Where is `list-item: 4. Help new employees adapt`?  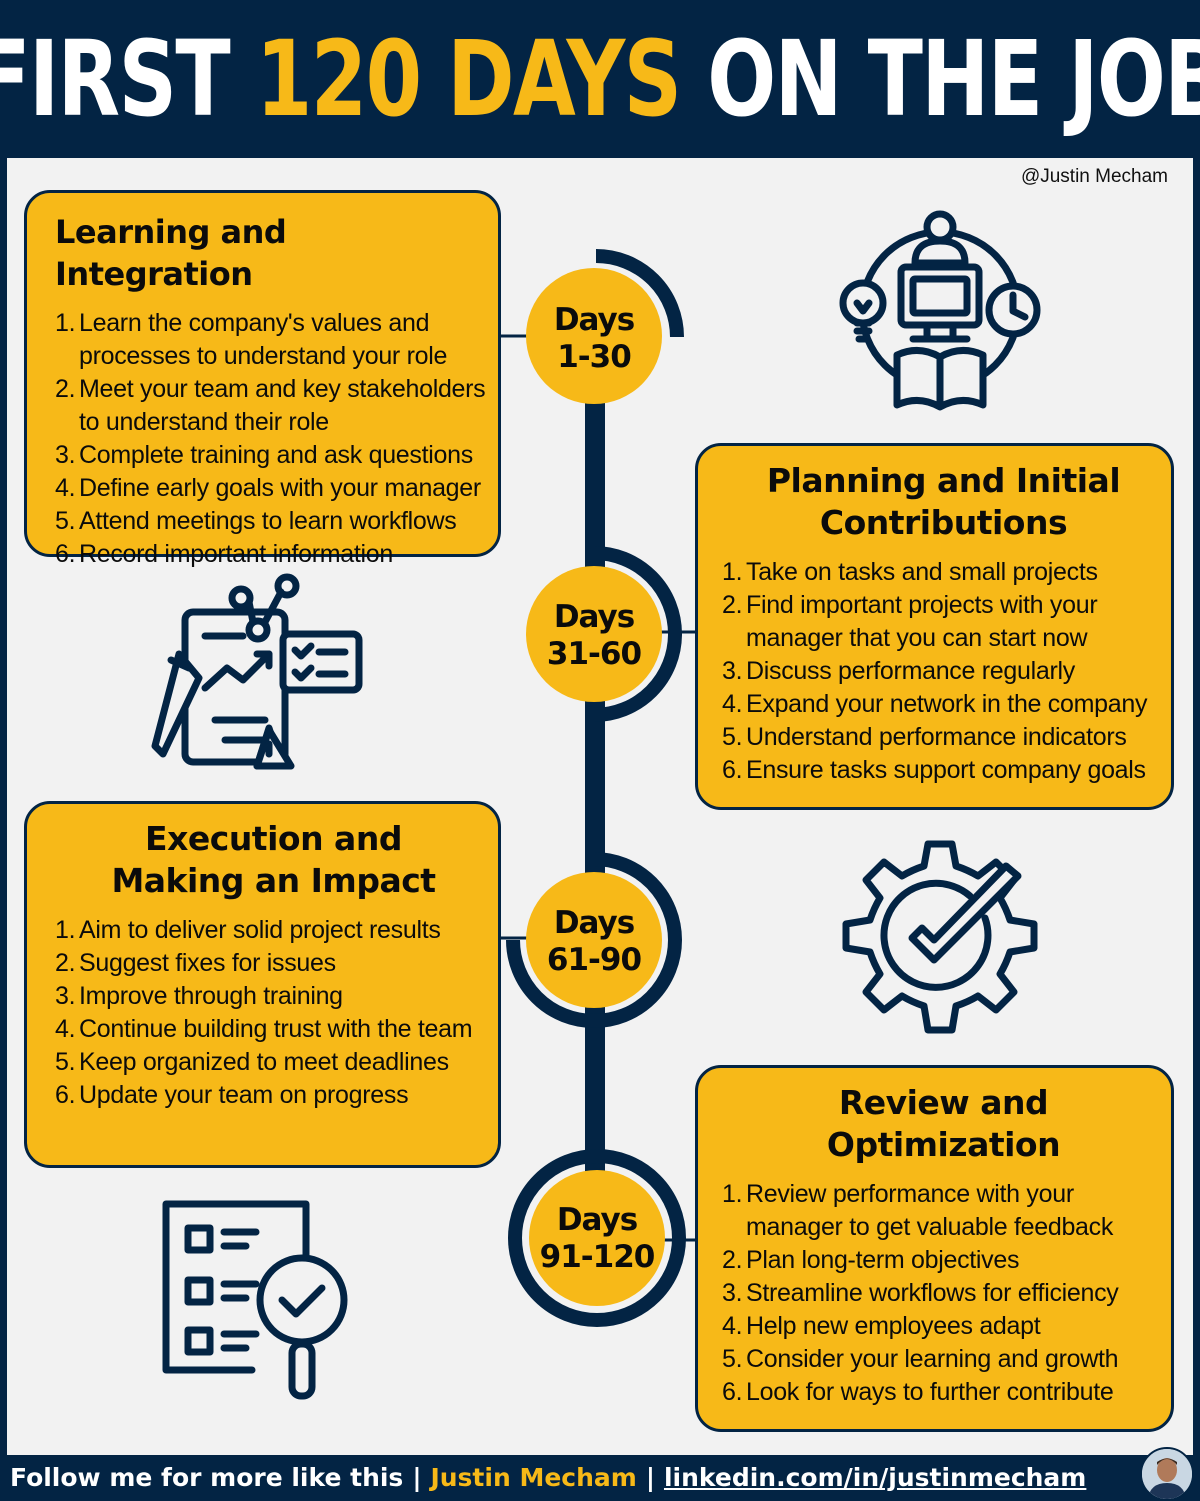 list-item: 4. Help new employees adapt is located at coordinates (881, 1326).